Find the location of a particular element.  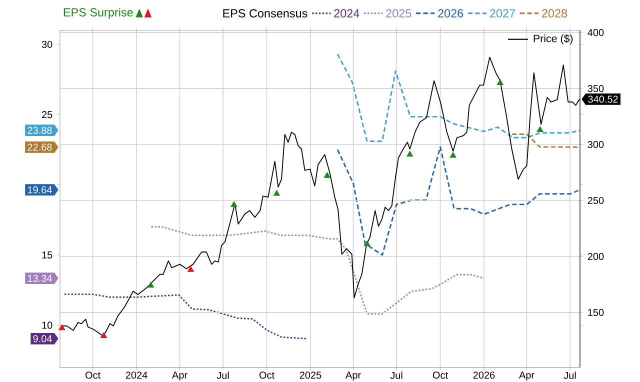

y-tick-label: 23.88 is located at coordinates (40, 130).